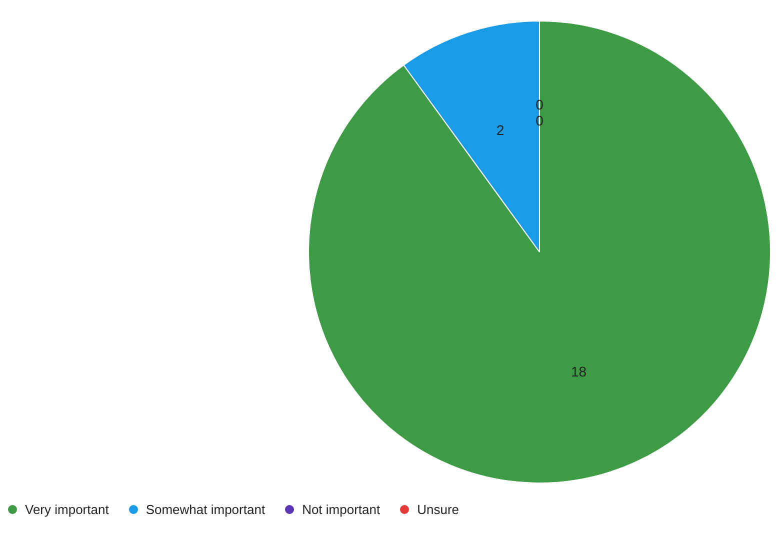 This screenshot has height=535, width=779. What do you see at coordinates (578, 372) in the screenshot?
I see `data-label: 18` at bounding box center [578, 372].